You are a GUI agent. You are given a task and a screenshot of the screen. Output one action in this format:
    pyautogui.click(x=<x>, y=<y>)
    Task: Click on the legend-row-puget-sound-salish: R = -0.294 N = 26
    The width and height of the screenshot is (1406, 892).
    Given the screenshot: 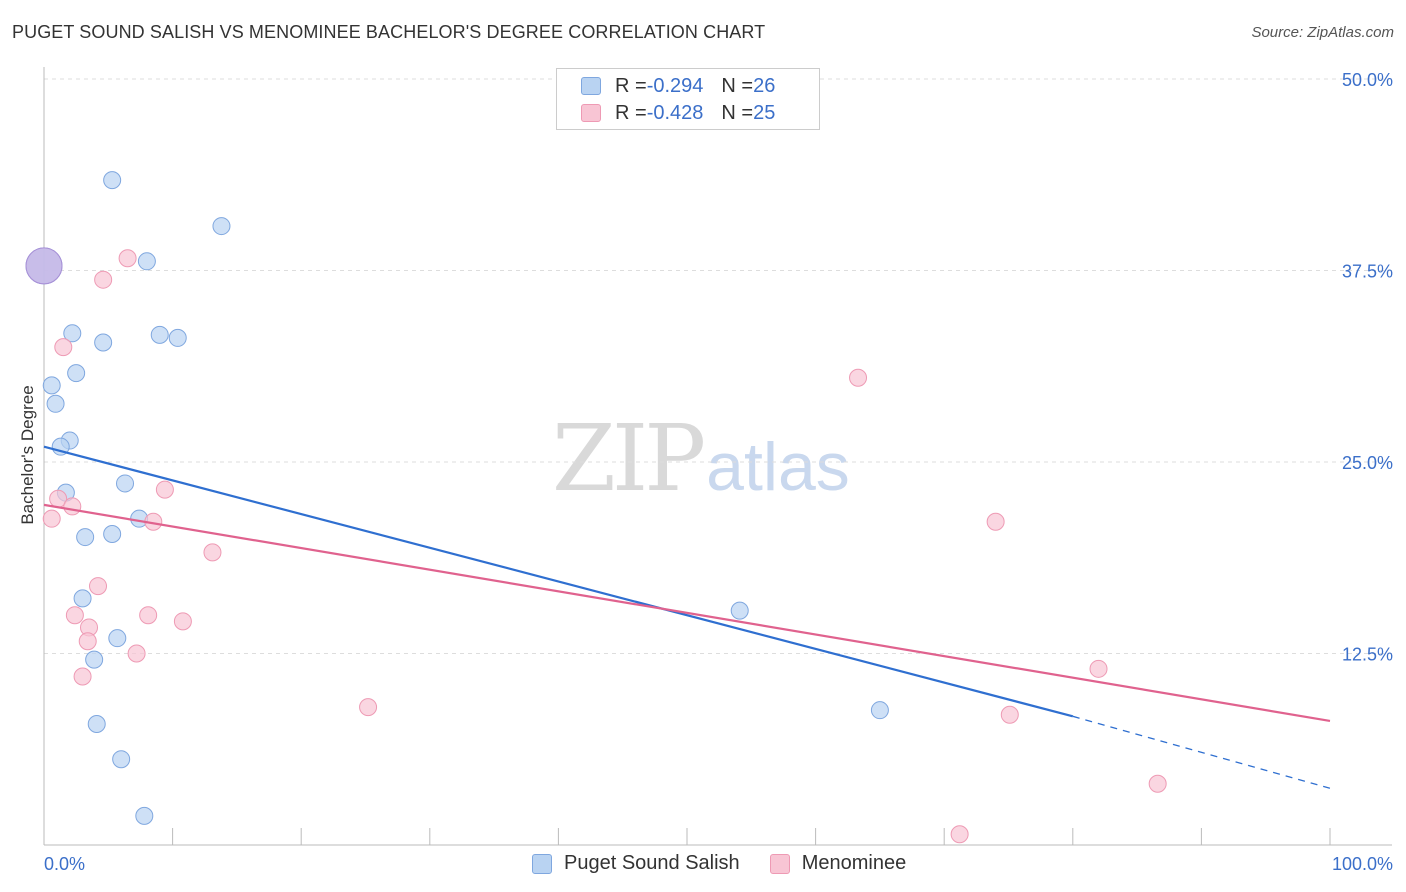 What is the action you would take?
    pyautogui.click(x=678, y=86)
    